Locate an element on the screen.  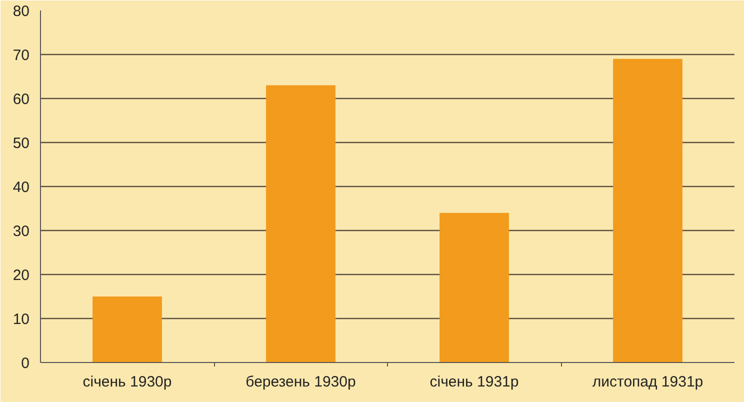
y-tick-label: 80 is located at coordinates (21, 11).